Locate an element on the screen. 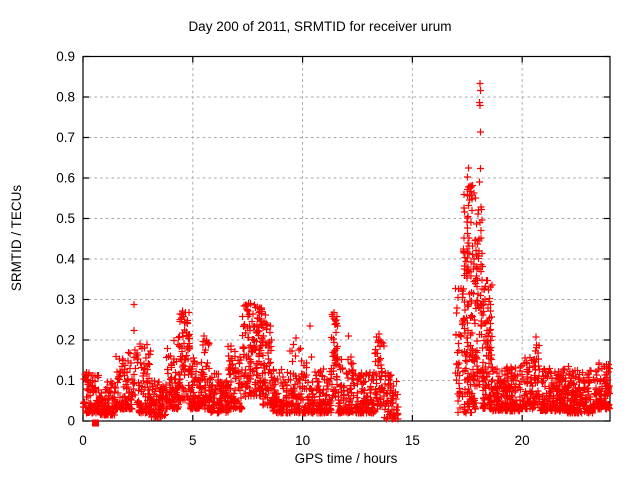  x-tick-label: 15 is located at coordinates (412, 440).